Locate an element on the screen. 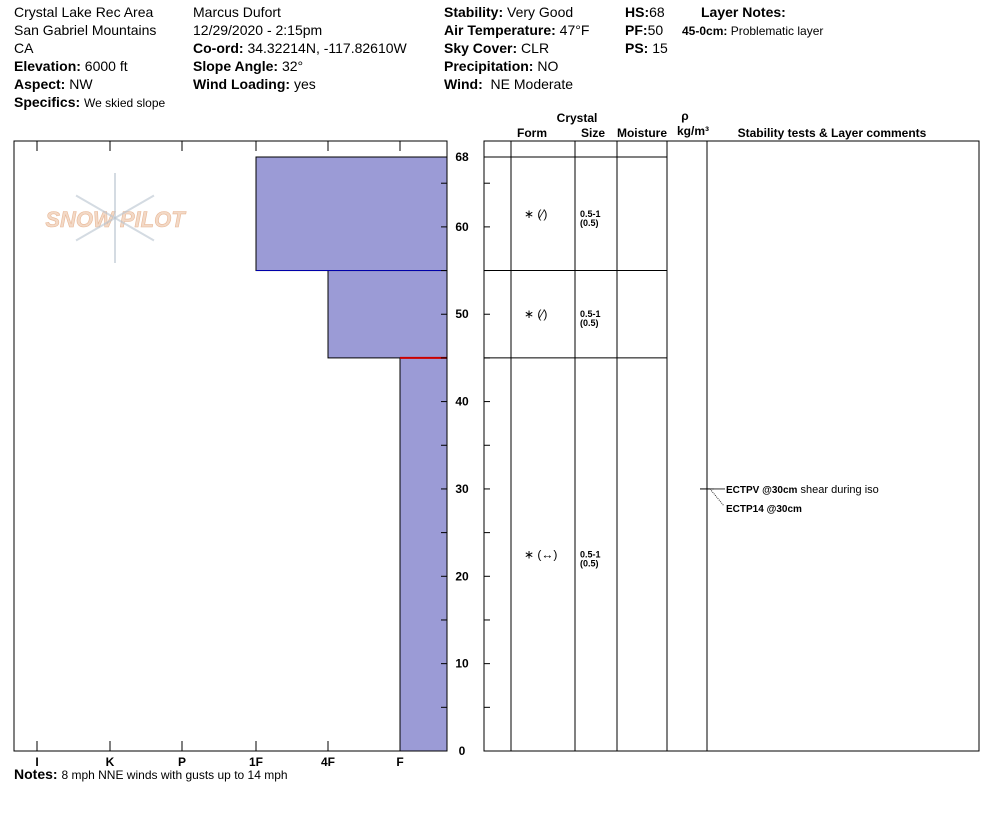 Image resolution: width=994 pixels, height=840 pixels. header-rho: ρ is located at coordinates (684, 116).